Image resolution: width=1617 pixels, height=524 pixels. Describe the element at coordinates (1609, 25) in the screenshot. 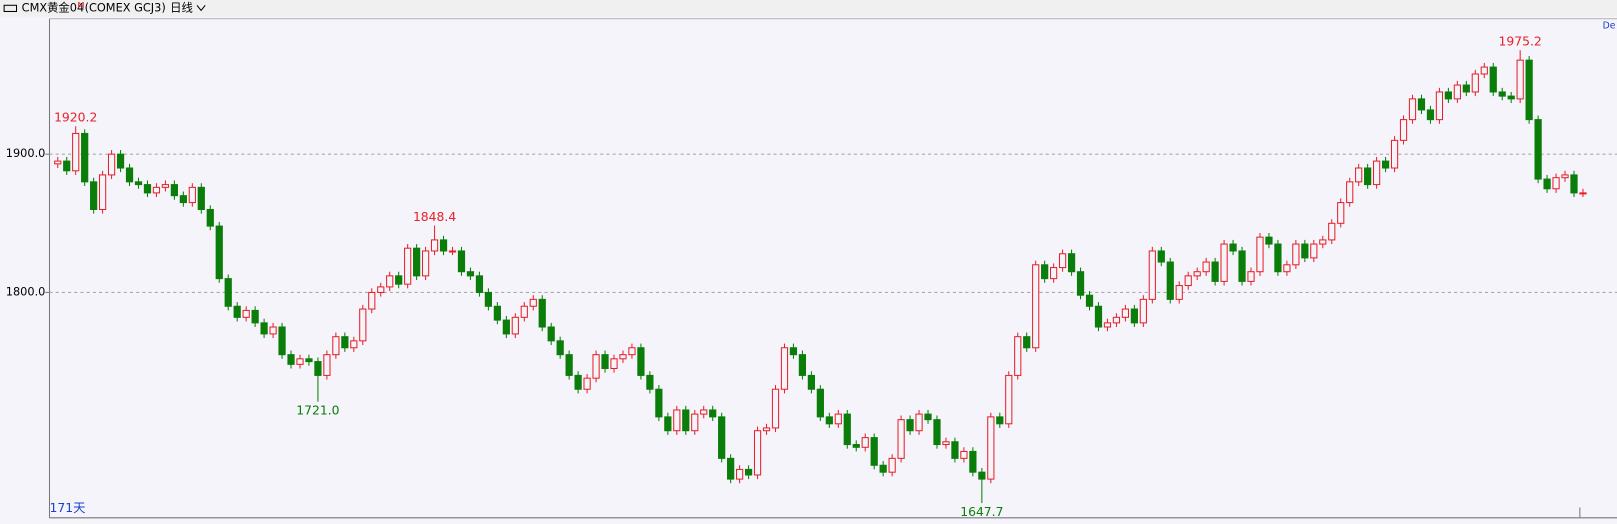

I see `corner-label: De` at that location.